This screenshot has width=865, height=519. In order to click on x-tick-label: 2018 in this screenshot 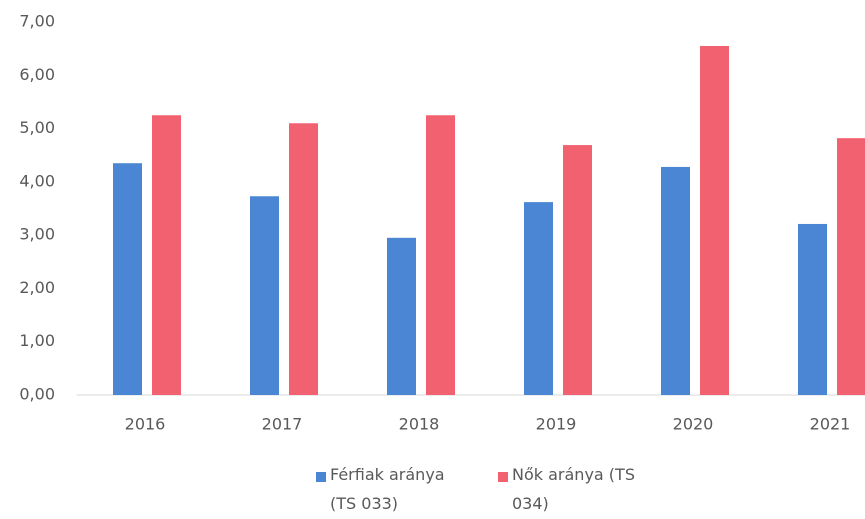, I will do `click(419, 424)`.